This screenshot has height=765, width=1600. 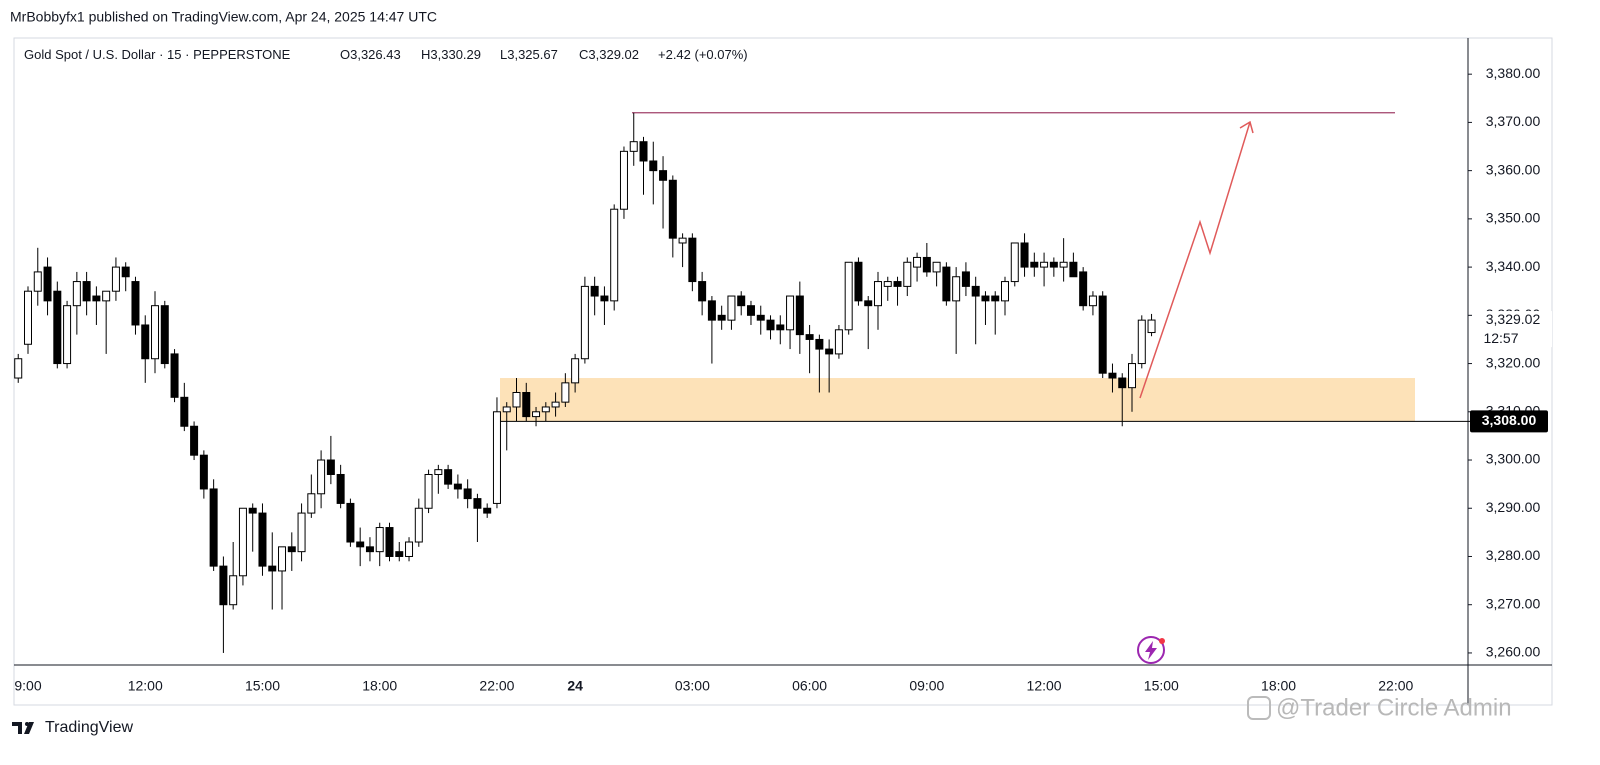 I want to click on x-tick-label: 18:00, so click(x=1278, y=686).